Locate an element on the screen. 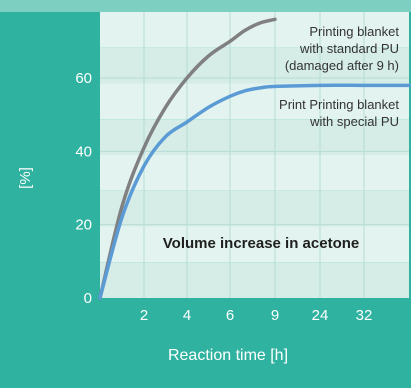 The image size is (411, 388). x-tick-label: 4 is located at coordinates (187, 315).